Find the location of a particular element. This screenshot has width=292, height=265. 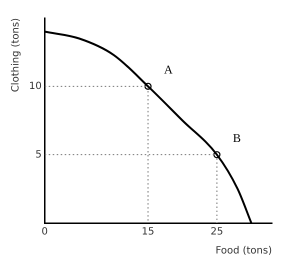

x-tick-label: 0 is located at coordinates (45, 232).